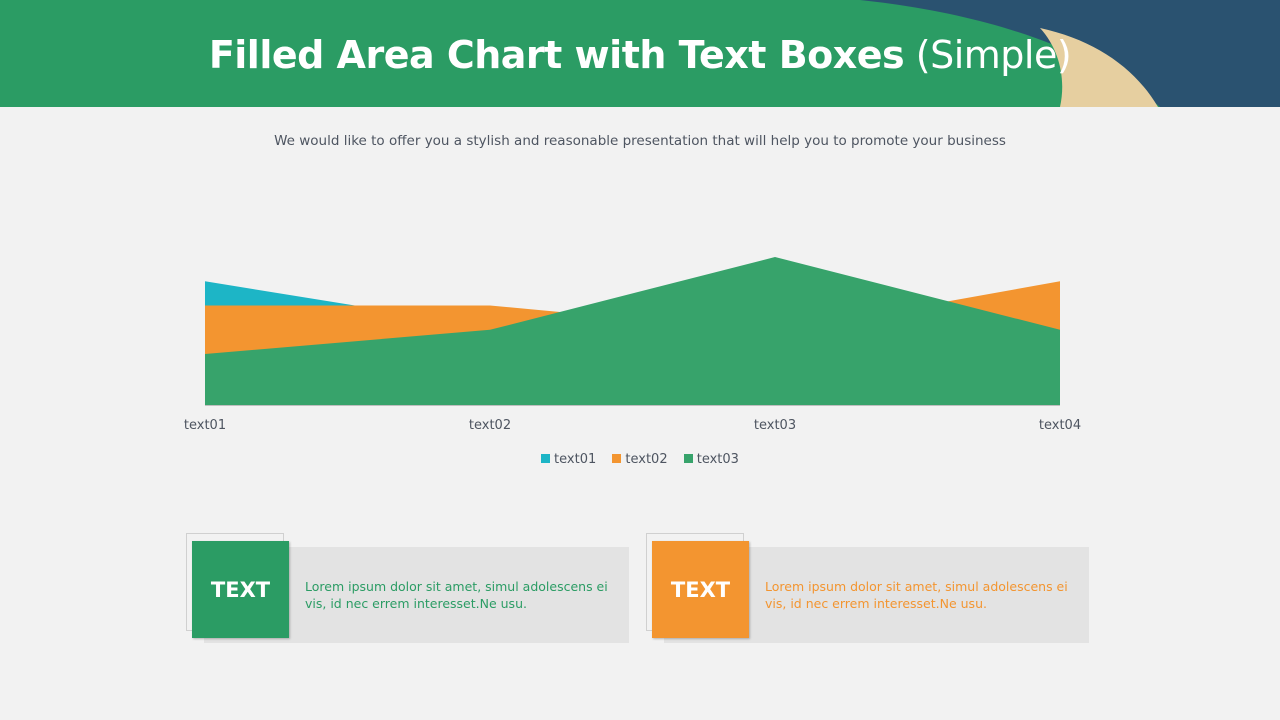 The height and width of the screenshot is (720, 1280). What do you see at coordinates (646, 459) in the screenshot?
I see `legend-label-text02: text02` at bounding box center [646, 459].